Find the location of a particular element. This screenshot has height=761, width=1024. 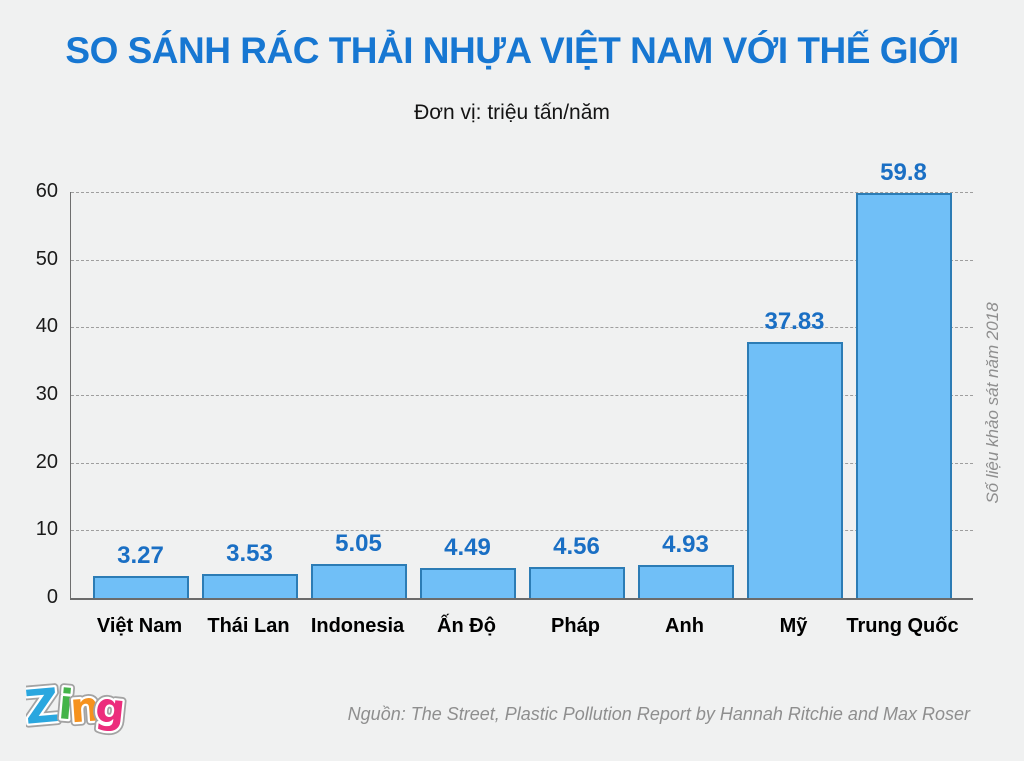

category-label-1: Thái Lan is located at coordinates (248, 626).